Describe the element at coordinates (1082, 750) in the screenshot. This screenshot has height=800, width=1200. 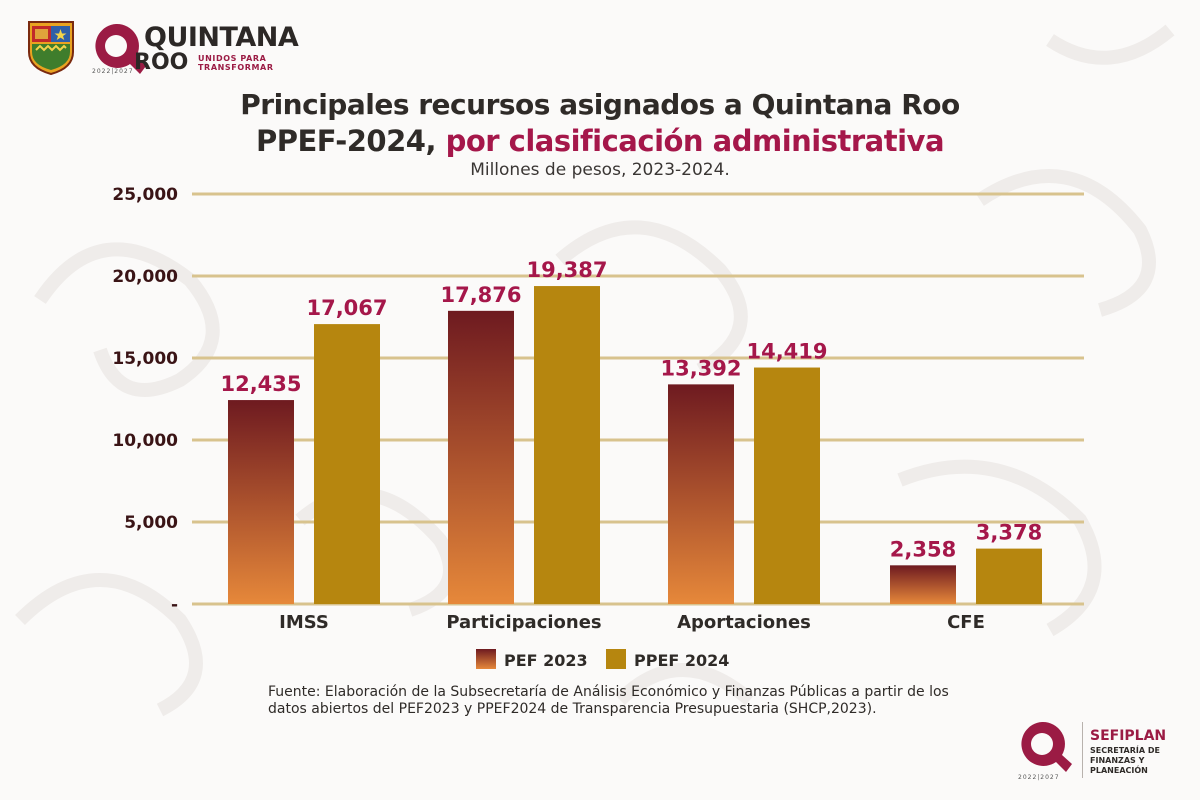
I see `footer-divider` at that location.